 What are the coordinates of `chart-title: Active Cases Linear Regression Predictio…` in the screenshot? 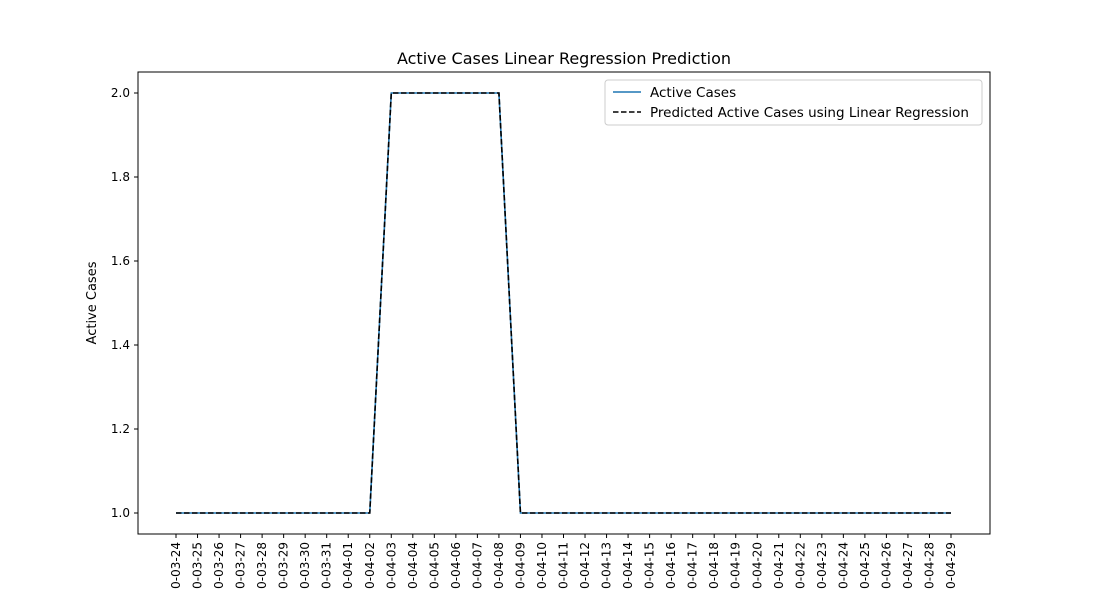 It's located at (564, 58).